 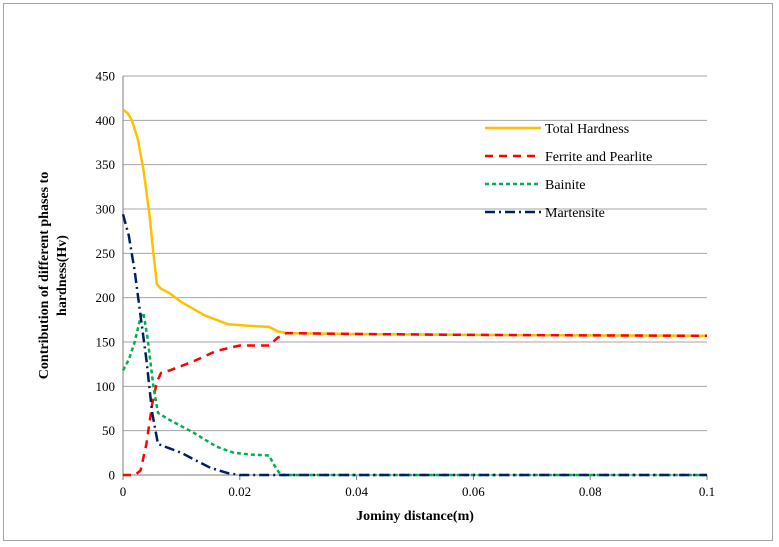 What do you see at coordinates (108, 430) in the screenshot?
I see `y-tick-label: 50` at bounding box center [108, 430].